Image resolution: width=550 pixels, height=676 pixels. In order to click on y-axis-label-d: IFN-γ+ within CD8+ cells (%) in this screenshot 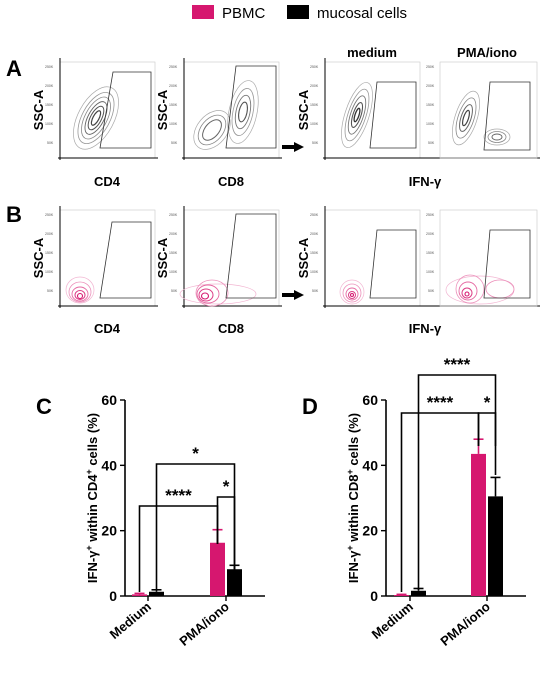, I will do `click(353, 498)`.